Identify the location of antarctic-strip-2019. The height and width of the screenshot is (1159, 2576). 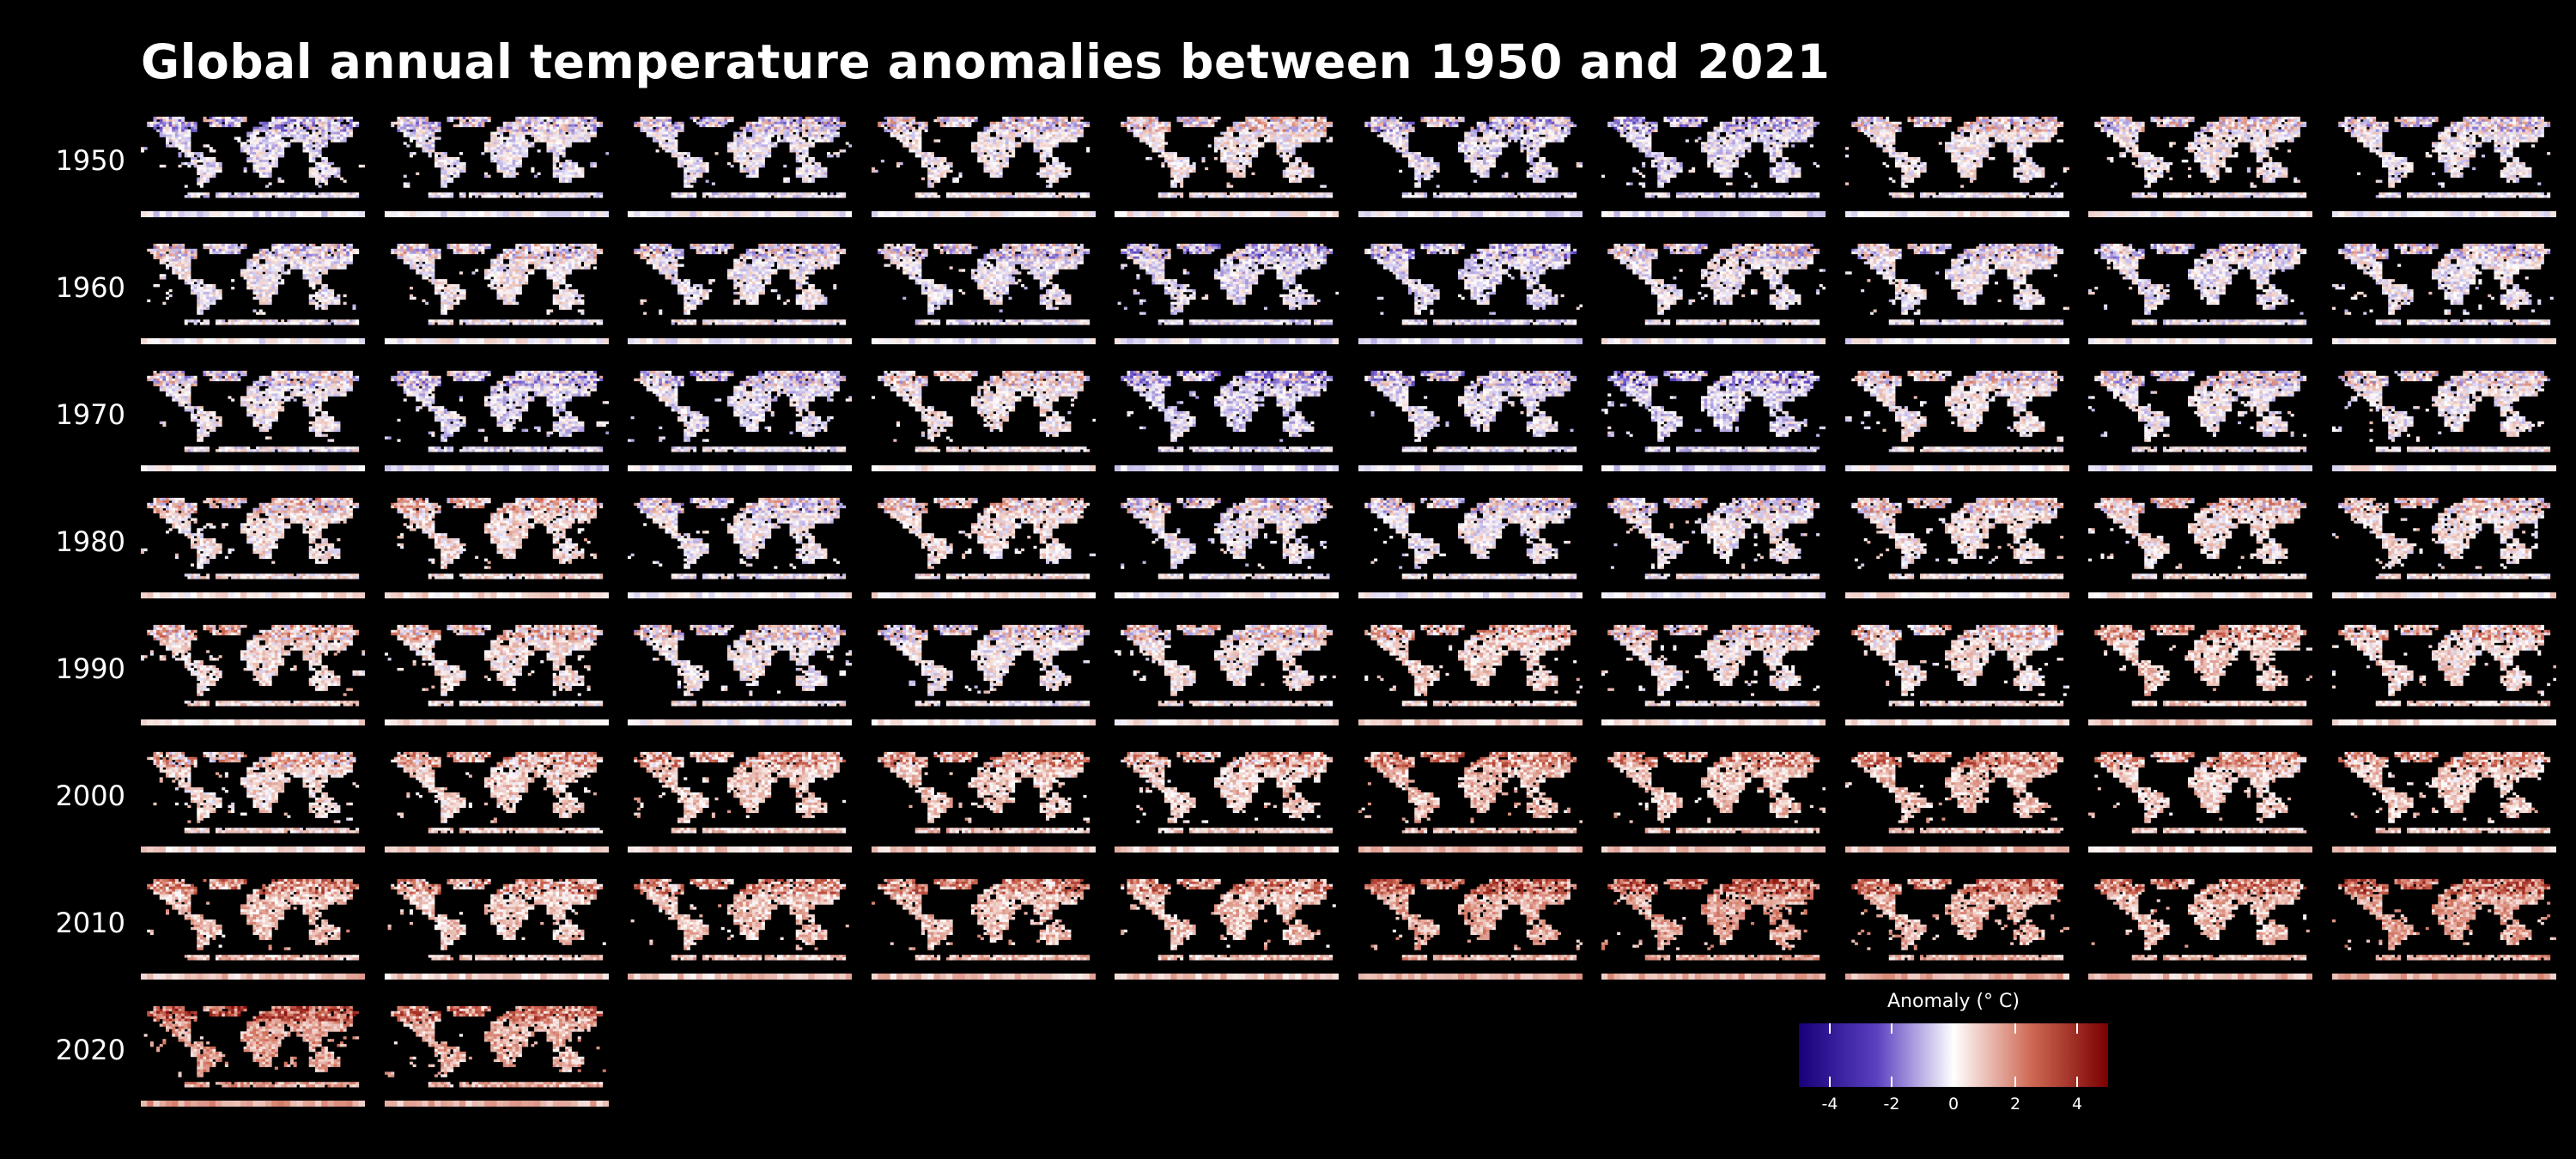
(2444, 977).